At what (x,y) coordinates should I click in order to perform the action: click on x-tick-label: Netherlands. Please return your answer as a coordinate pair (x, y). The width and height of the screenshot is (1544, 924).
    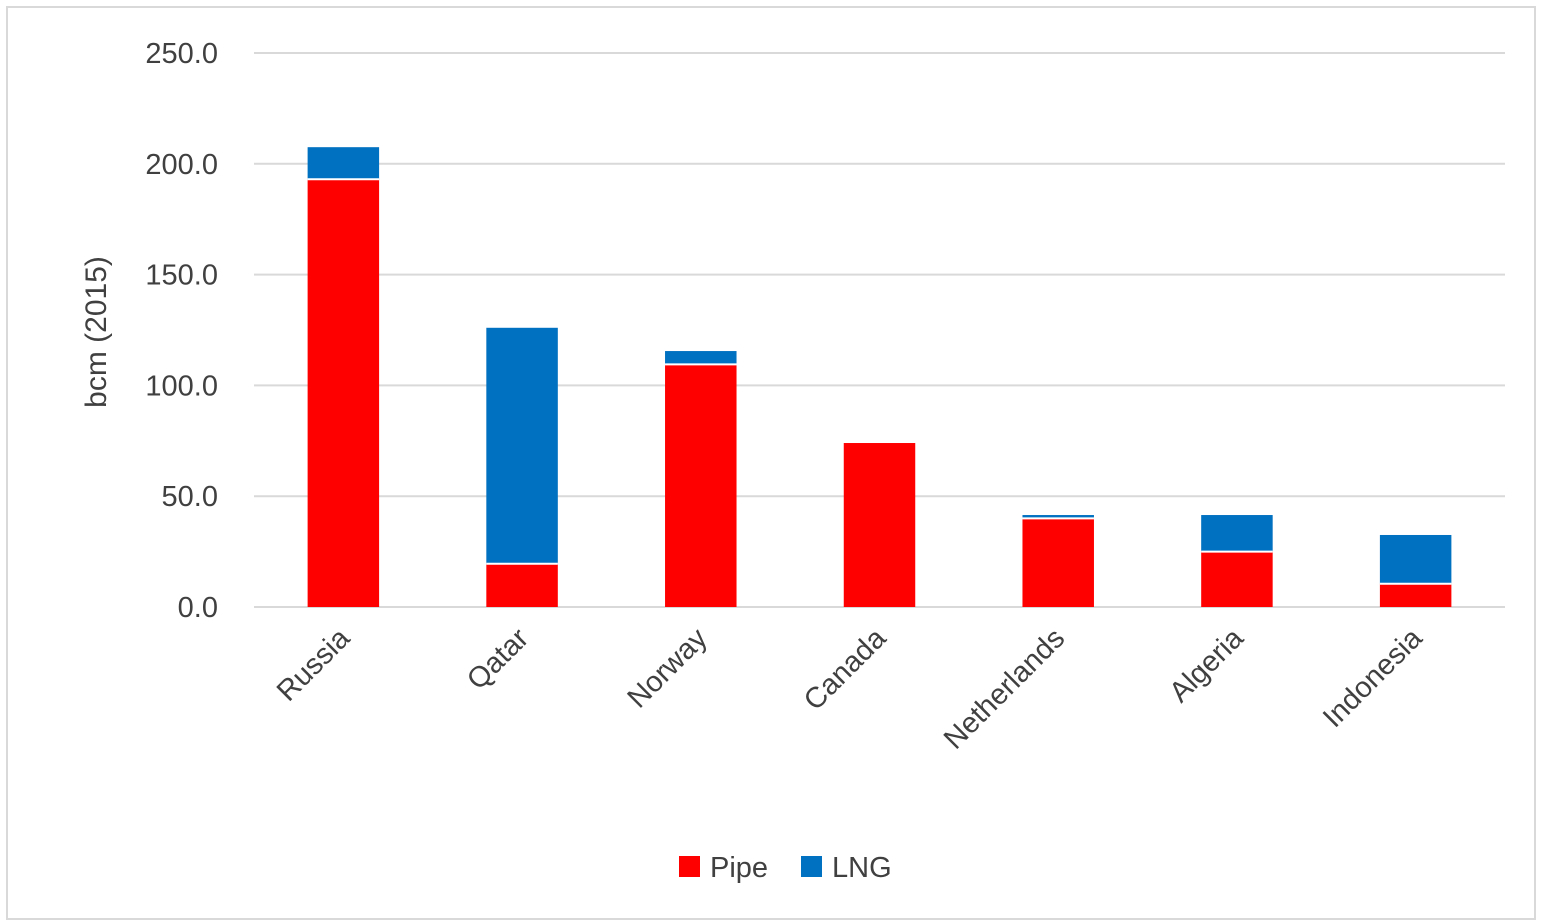
    Looking at the image, I should click on (1004, 688).